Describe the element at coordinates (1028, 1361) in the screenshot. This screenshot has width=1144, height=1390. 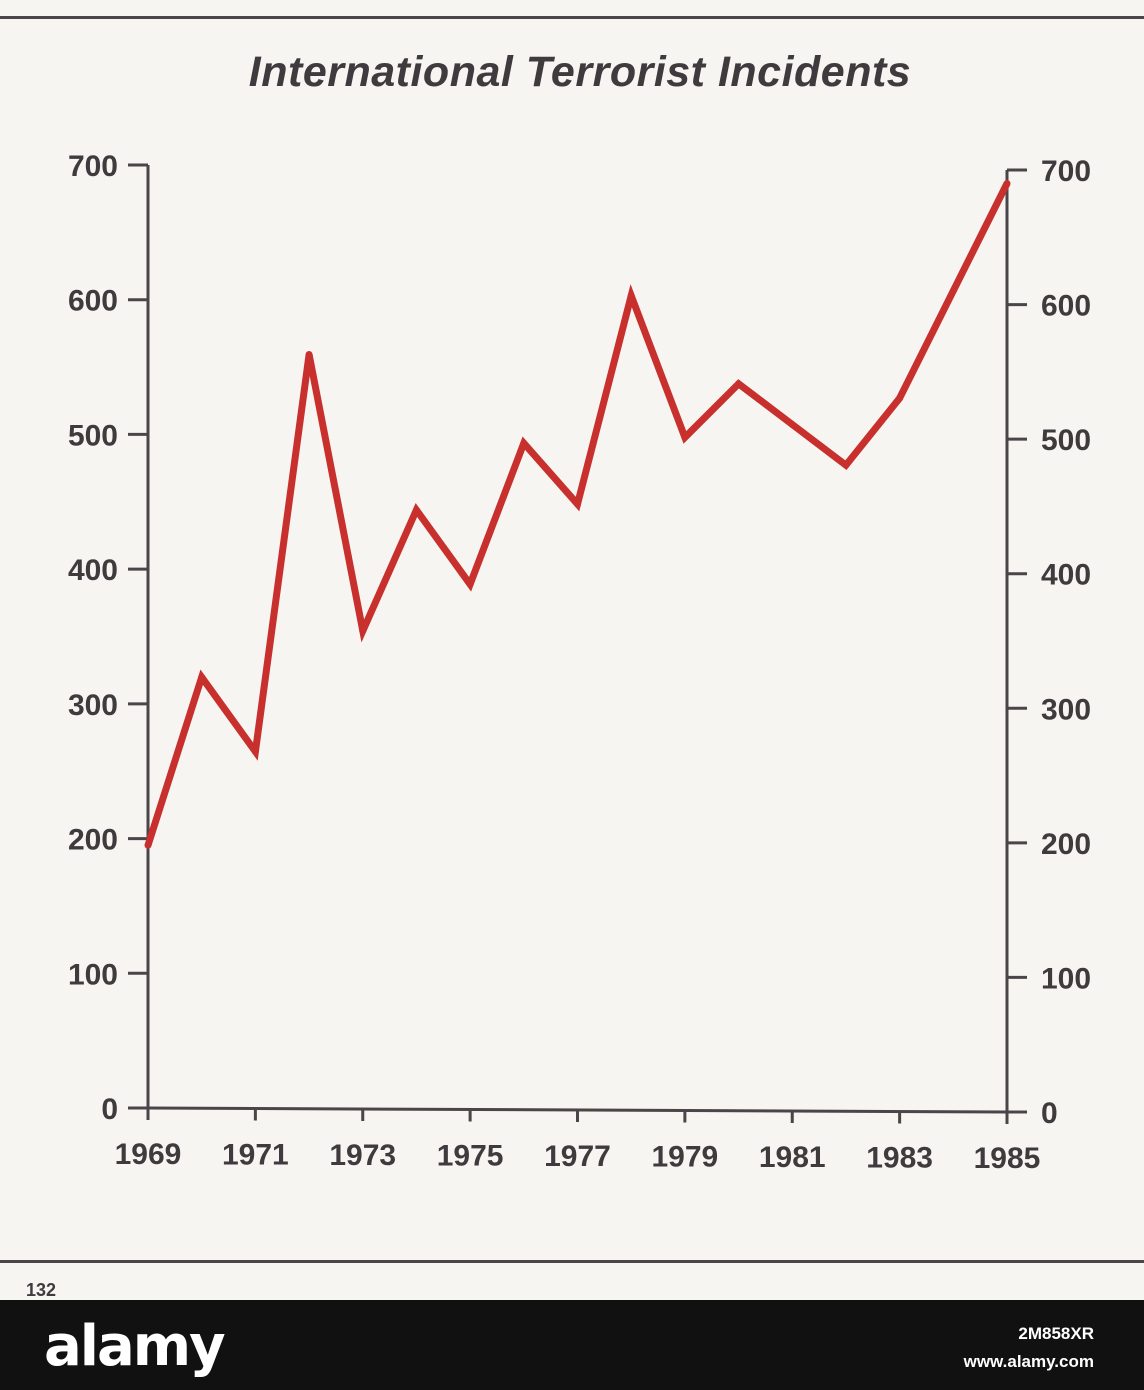
I see `website-url-label: www.alamy.com` at that location.